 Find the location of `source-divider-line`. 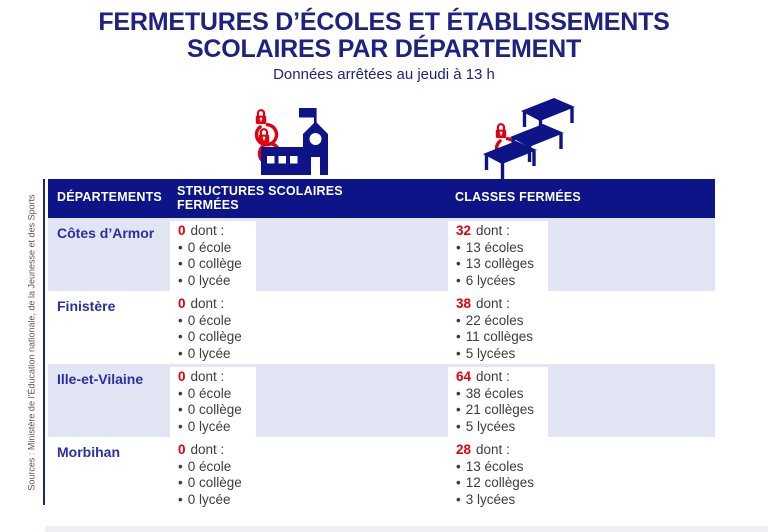

source-divider-line is located at coordinates (44, 342).